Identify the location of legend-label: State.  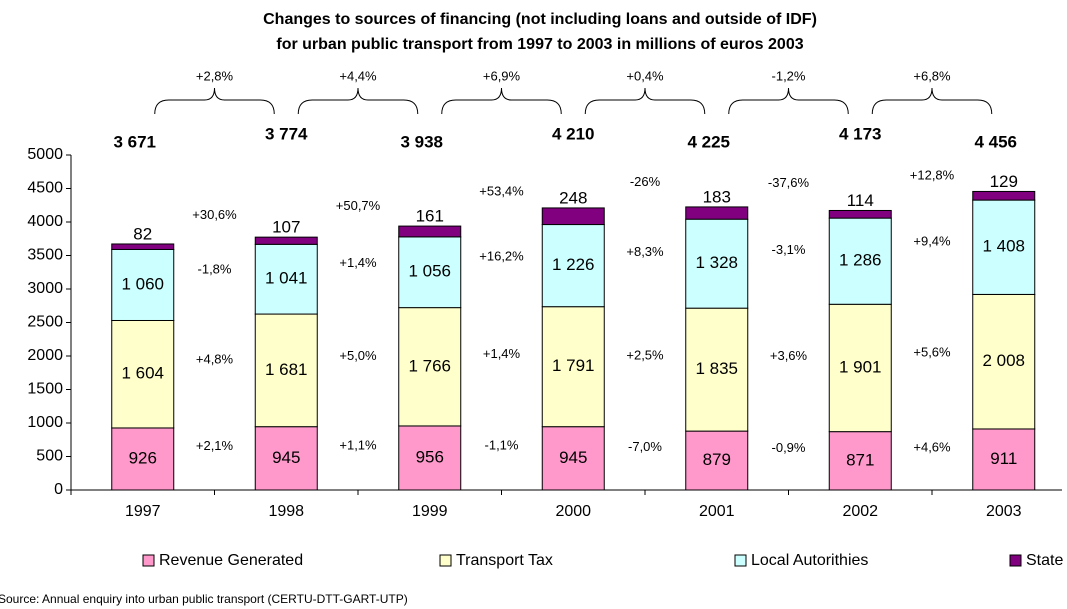
(1044, 560).